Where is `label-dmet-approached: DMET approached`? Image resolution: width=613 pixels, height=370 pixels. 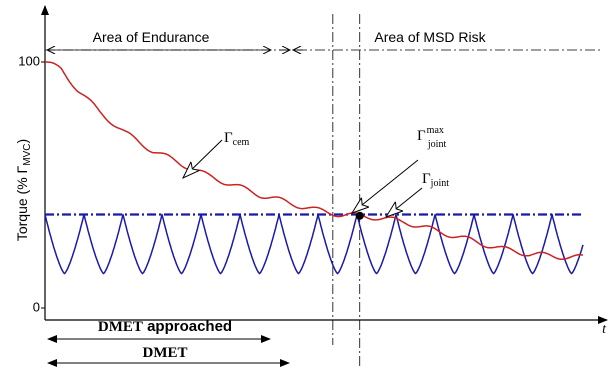 label-dmet-approached: DMET approached is located at coordinates (165, 326).